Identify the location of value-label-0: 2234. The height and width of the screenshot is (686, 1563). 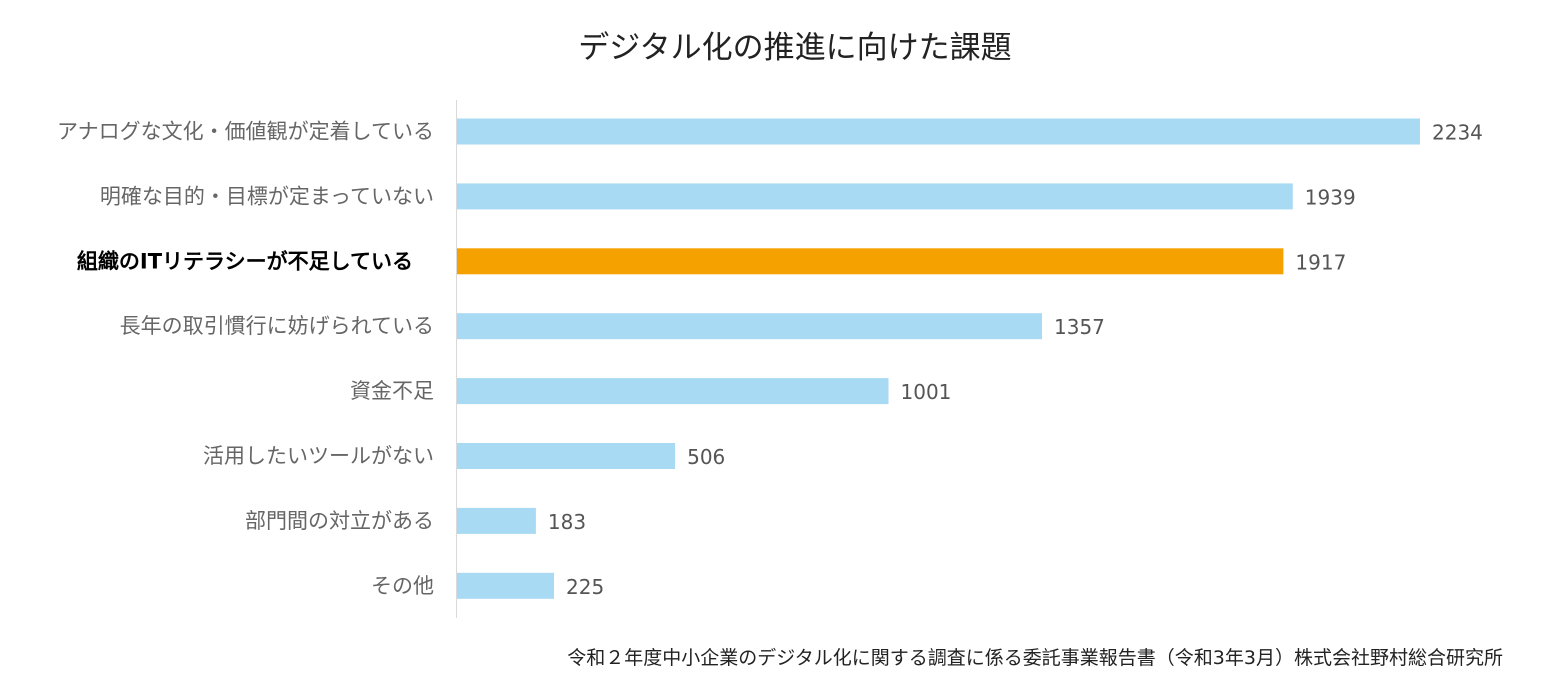
(1457, 133).